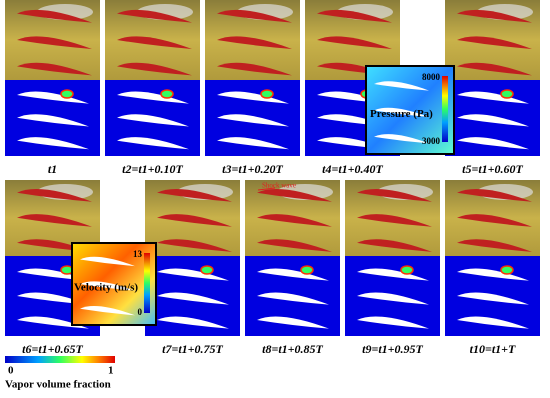 This screenshot has height=398, width=550. What do you see at coordinates (431, 141) in the screenshot?
I see `inset-min: 3000` at bounding box center [431, 141].